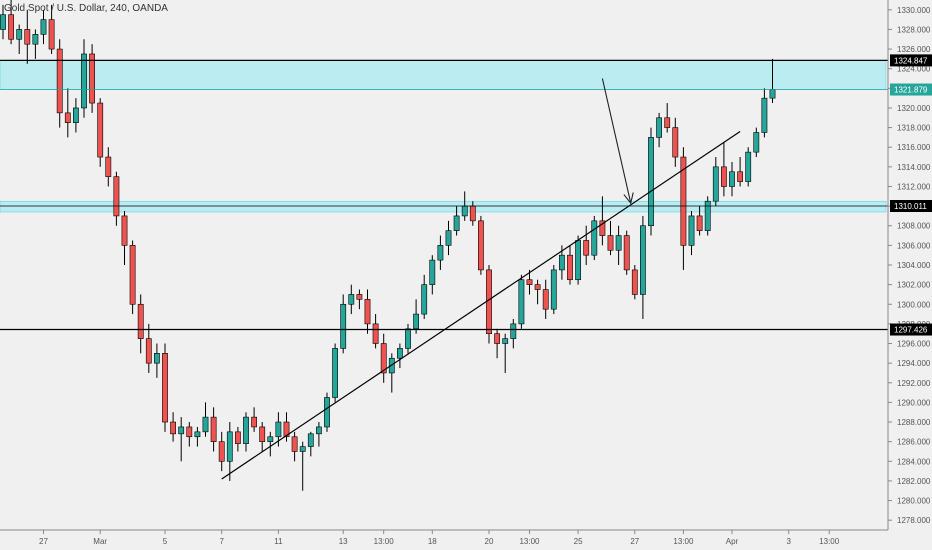  Describe the element at coordinates (914, 69) in the screenshot. I see `y-tick-label: 1324.000` at that location.